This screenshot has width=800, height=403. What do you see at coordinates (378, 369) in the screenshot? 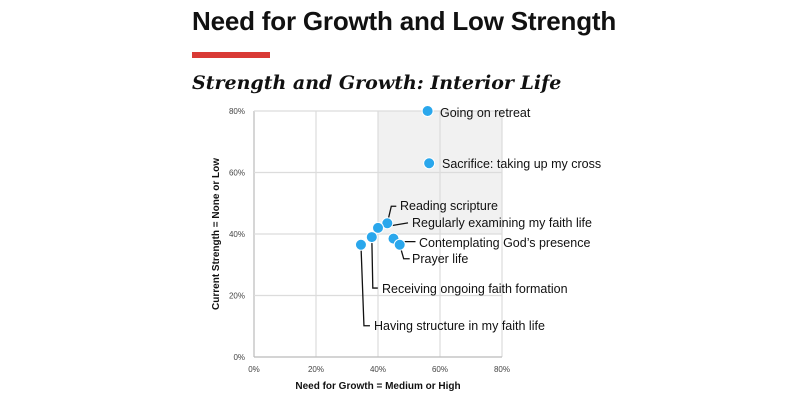
I see `x-tick-label: 40%` at bounding box center [378, 369].